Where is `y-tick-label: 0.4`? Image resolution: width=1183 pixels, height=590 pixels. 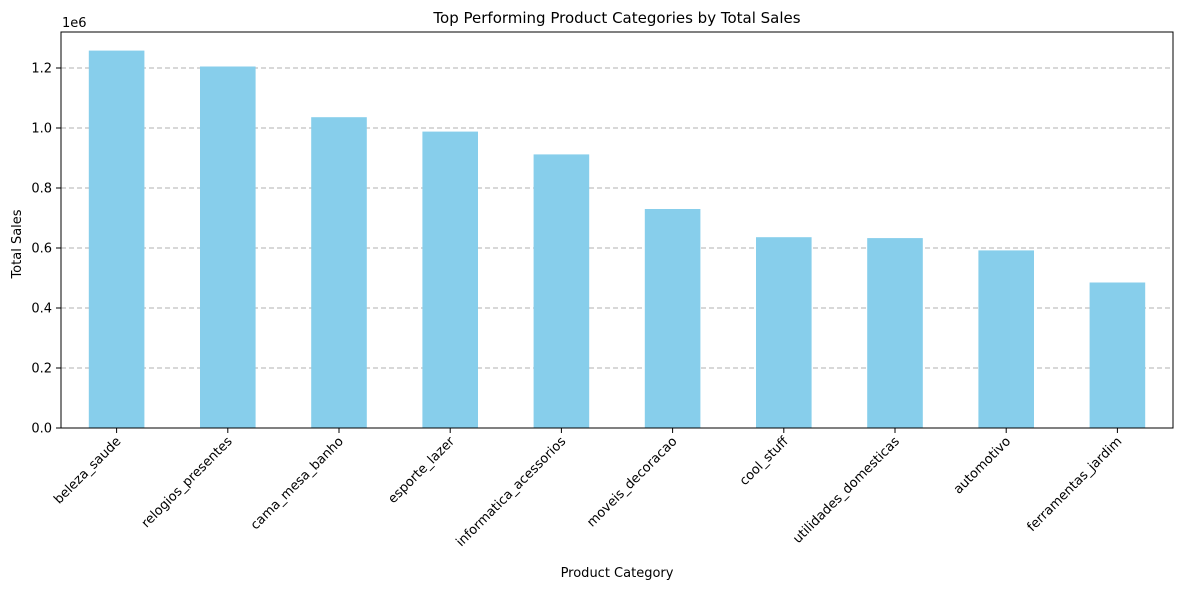 y-tick-label: 0.4 is located at coordinates (41, 309).